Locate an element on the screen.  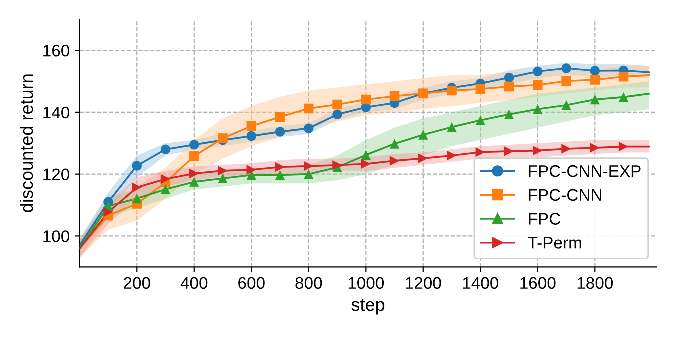
x-tick-label: 1400 is located at coordinates (481, 283).